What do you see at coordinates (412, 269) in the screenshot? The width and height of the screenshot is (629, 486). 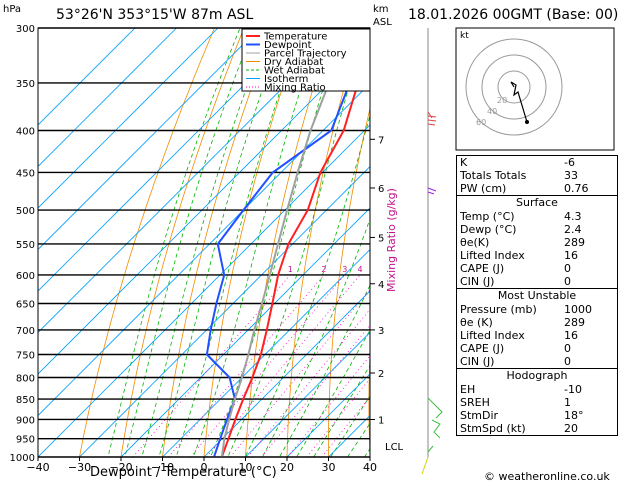 I see `mixing-ratio-label: 10` at bounding box center [412, 269].